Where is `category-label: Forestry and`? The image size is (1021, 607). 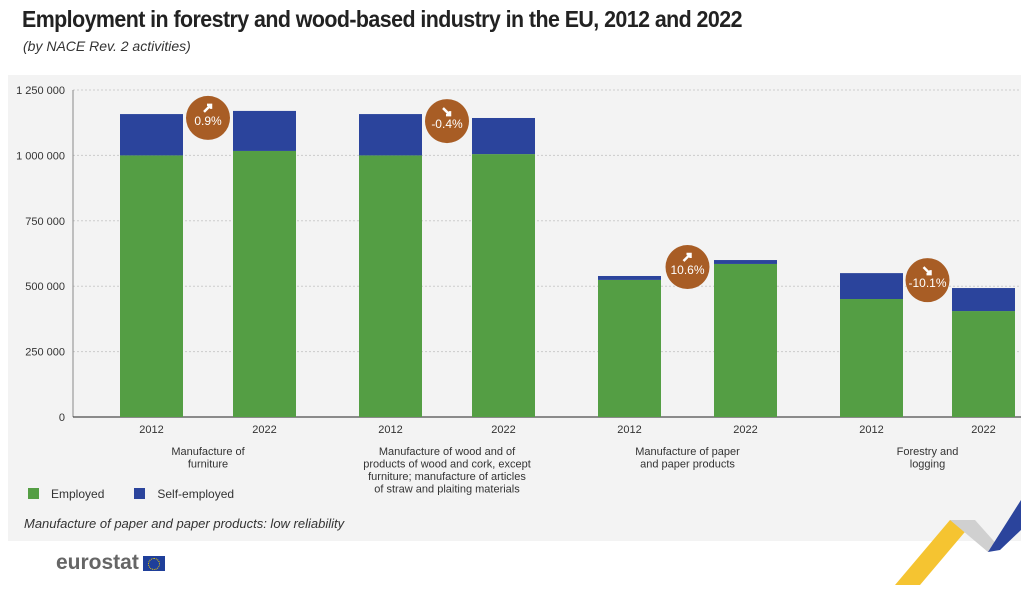 category-label: Forestry and is located at coordinates (928, 452).